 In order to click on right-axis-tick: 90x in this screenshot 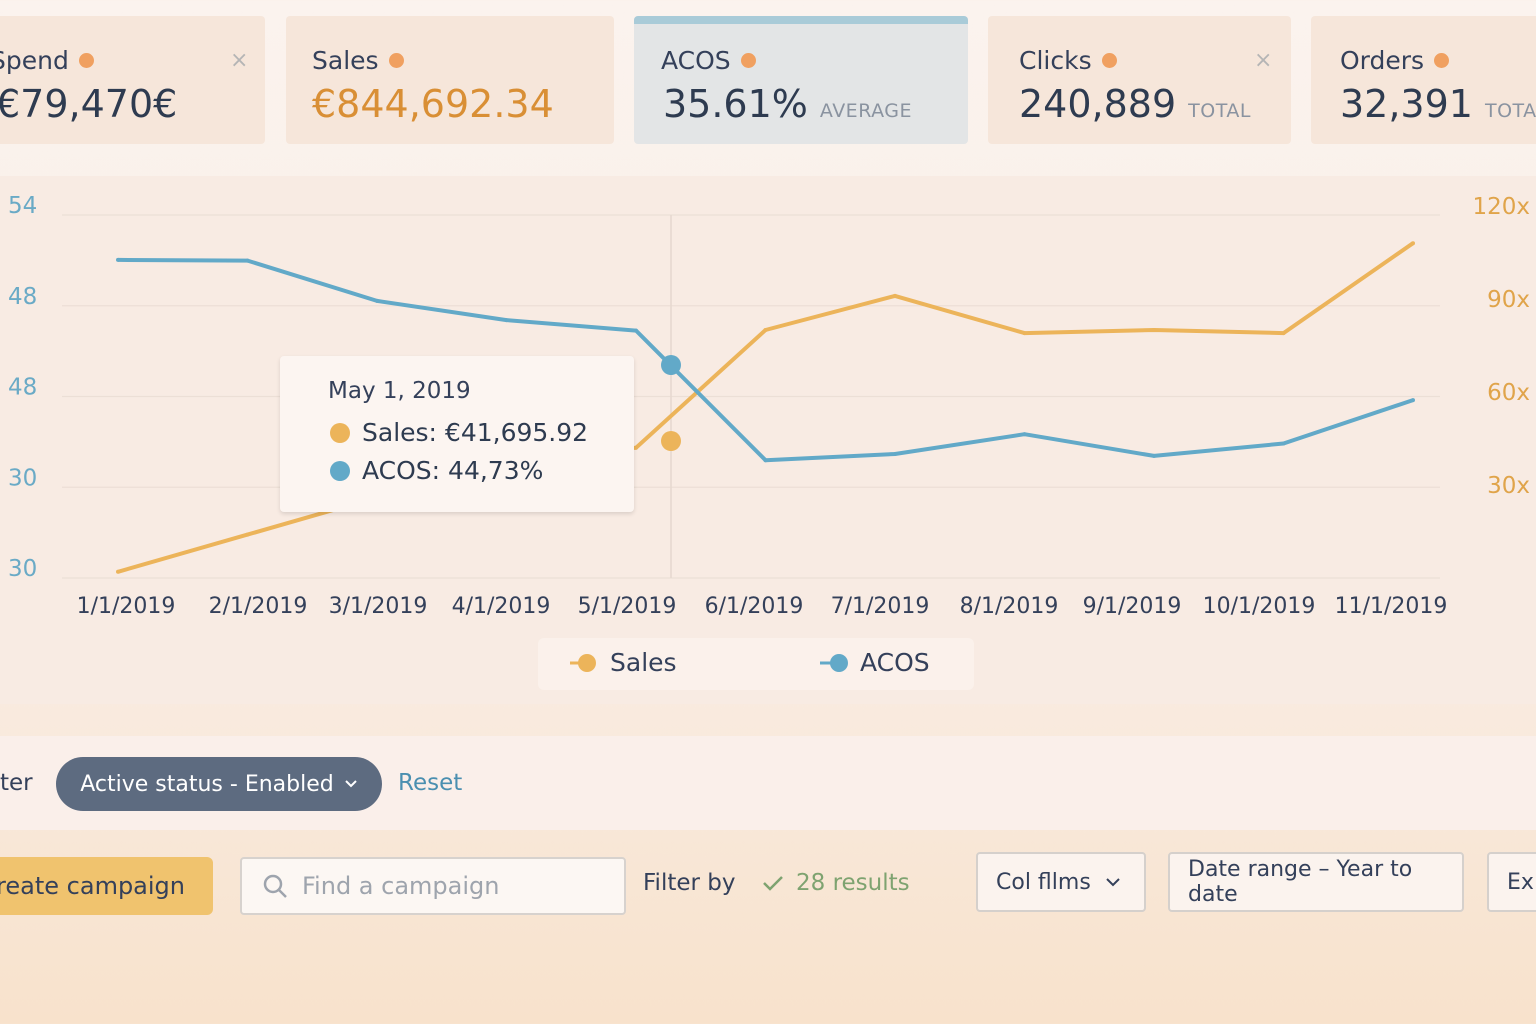, I will do `click(1508, 300)`.